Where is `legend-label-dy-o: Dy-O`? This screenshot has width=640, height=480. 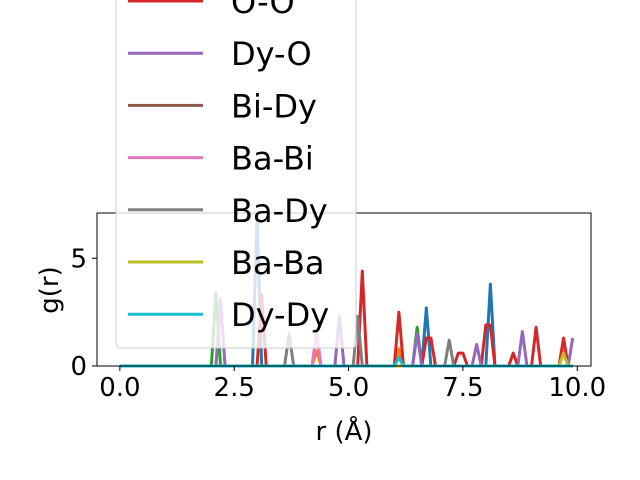 legend-label-dy-o: Dy-O is located at coordinates (271, 54).